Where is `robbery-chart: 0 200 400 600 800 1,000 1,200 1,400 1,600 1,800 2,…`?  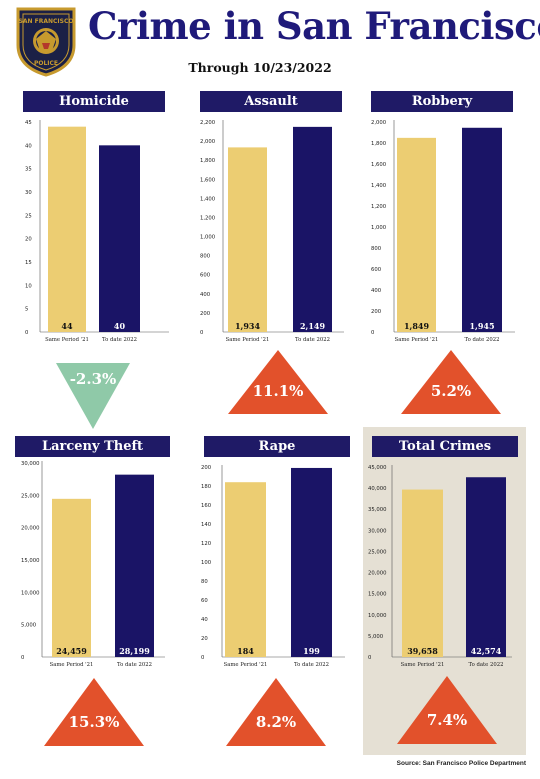
robbery-chart: 0 200 400 600 800 1,000 1,200 1,400 1,600 1,800 2,… is located at coordinates (443, 231).